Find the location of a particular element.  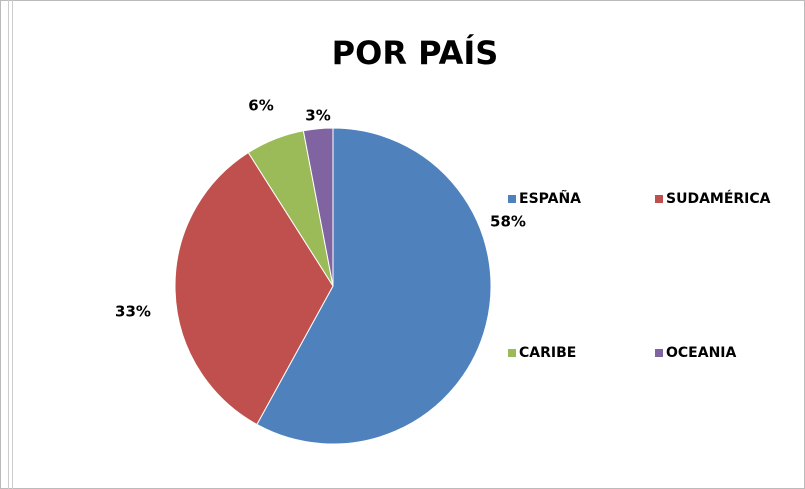

legend-label: CARIBE is located at coordinates (547, 353).